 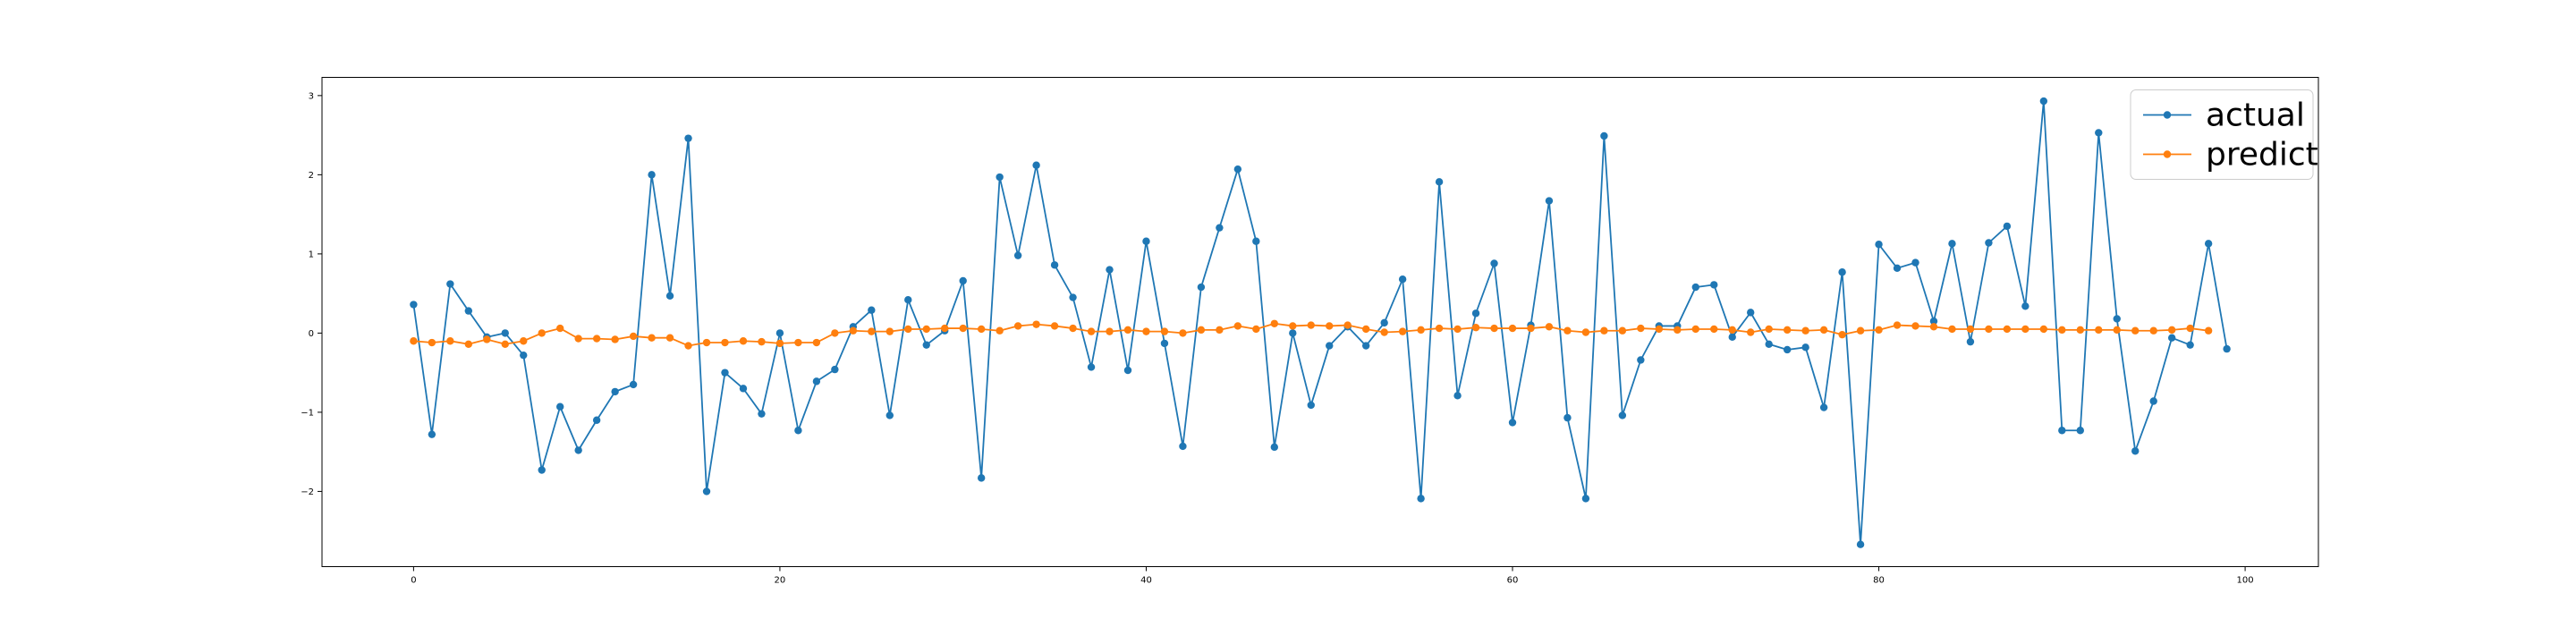 I want to click on y-tick-label: 3, so click(x=311, y=96).